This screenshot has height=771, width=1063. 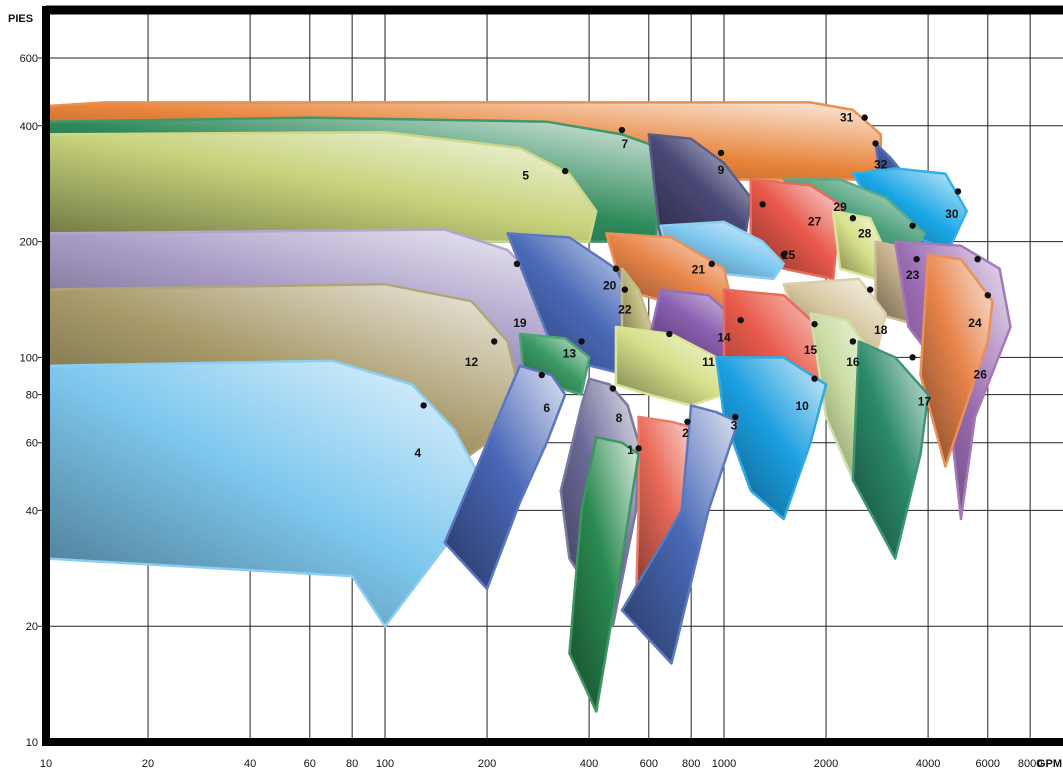 I want to click on y-axis-ticks: 10 20 40 60 80 100 200 400 600, so click(x=29, y=401).